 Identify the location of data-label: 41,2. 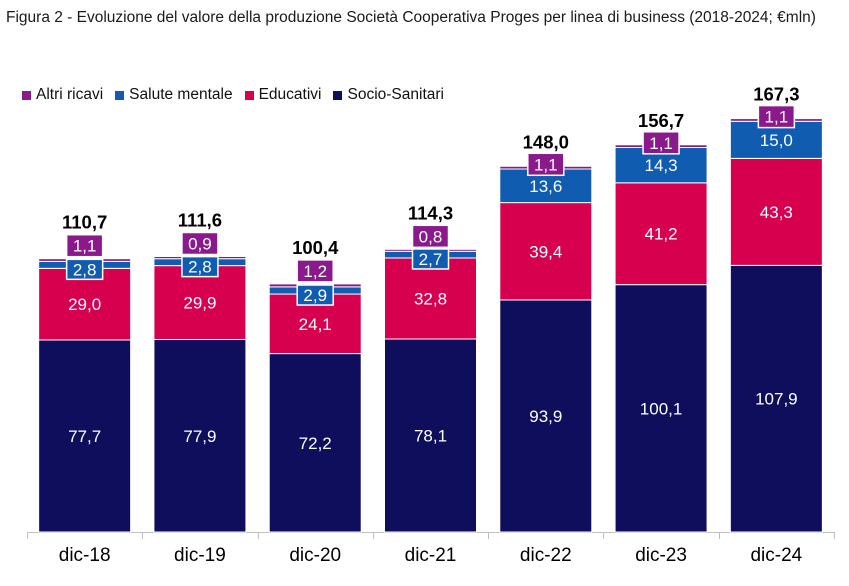
(661, 234).